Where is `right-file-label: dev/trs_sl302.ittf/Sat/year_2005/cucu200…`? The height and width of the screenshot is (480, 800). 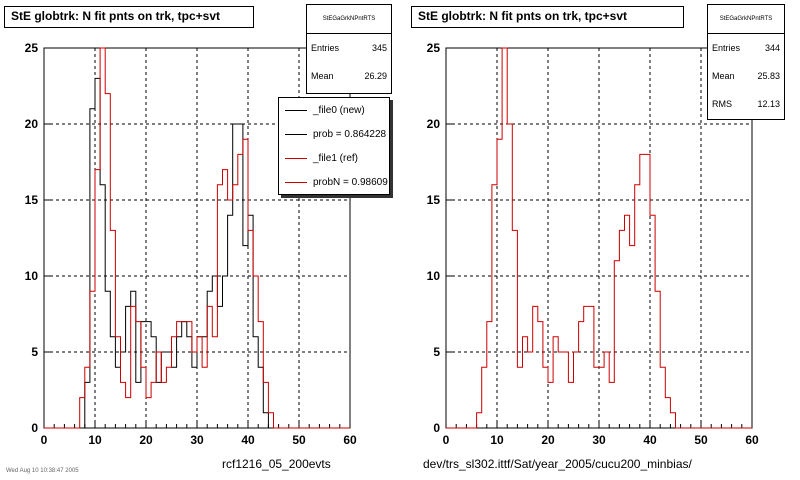
right-file-label: dev/trs_sl302.ittf/Sat/year_2005/cucu200… is located at coordinates (557, 464).